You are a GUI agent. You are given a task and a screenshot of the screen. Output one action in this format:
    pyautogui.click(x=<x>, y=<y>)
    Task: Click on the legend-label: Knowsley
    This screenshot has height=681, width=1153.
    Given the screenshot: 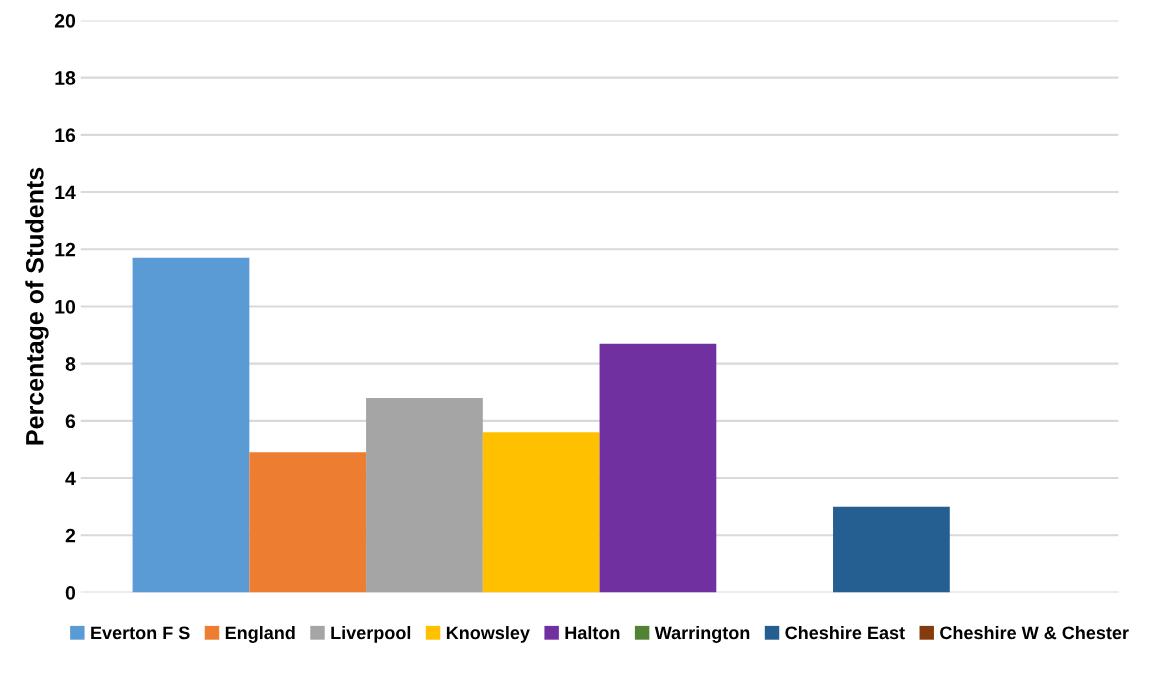 What is the action you would take?
    pyautogui.click(x=488, y=634)
    